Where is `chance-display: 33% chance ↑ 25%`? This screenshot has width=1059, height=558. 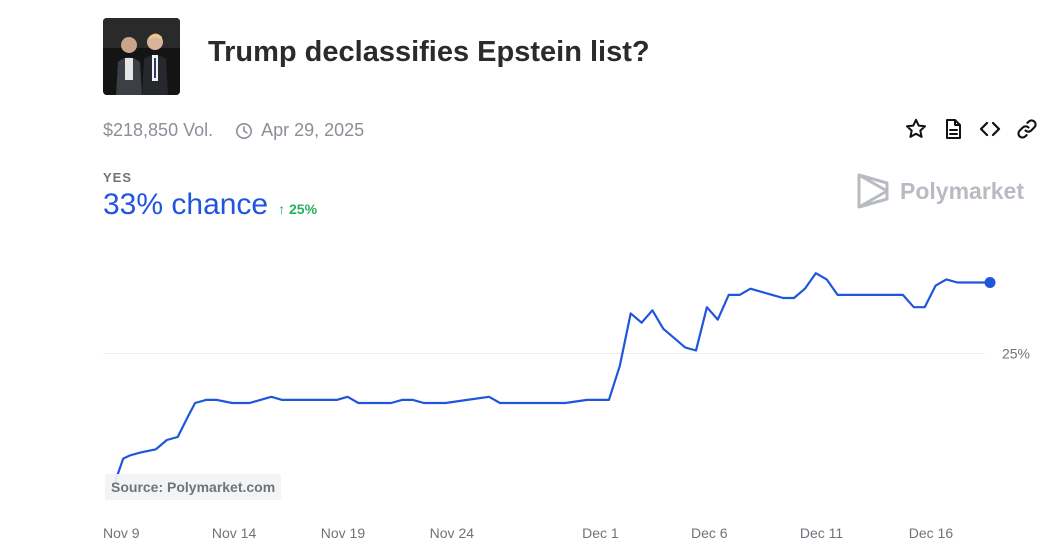
chance-display: 33% chance ↑ 25% is located at coordinates (210, 205).